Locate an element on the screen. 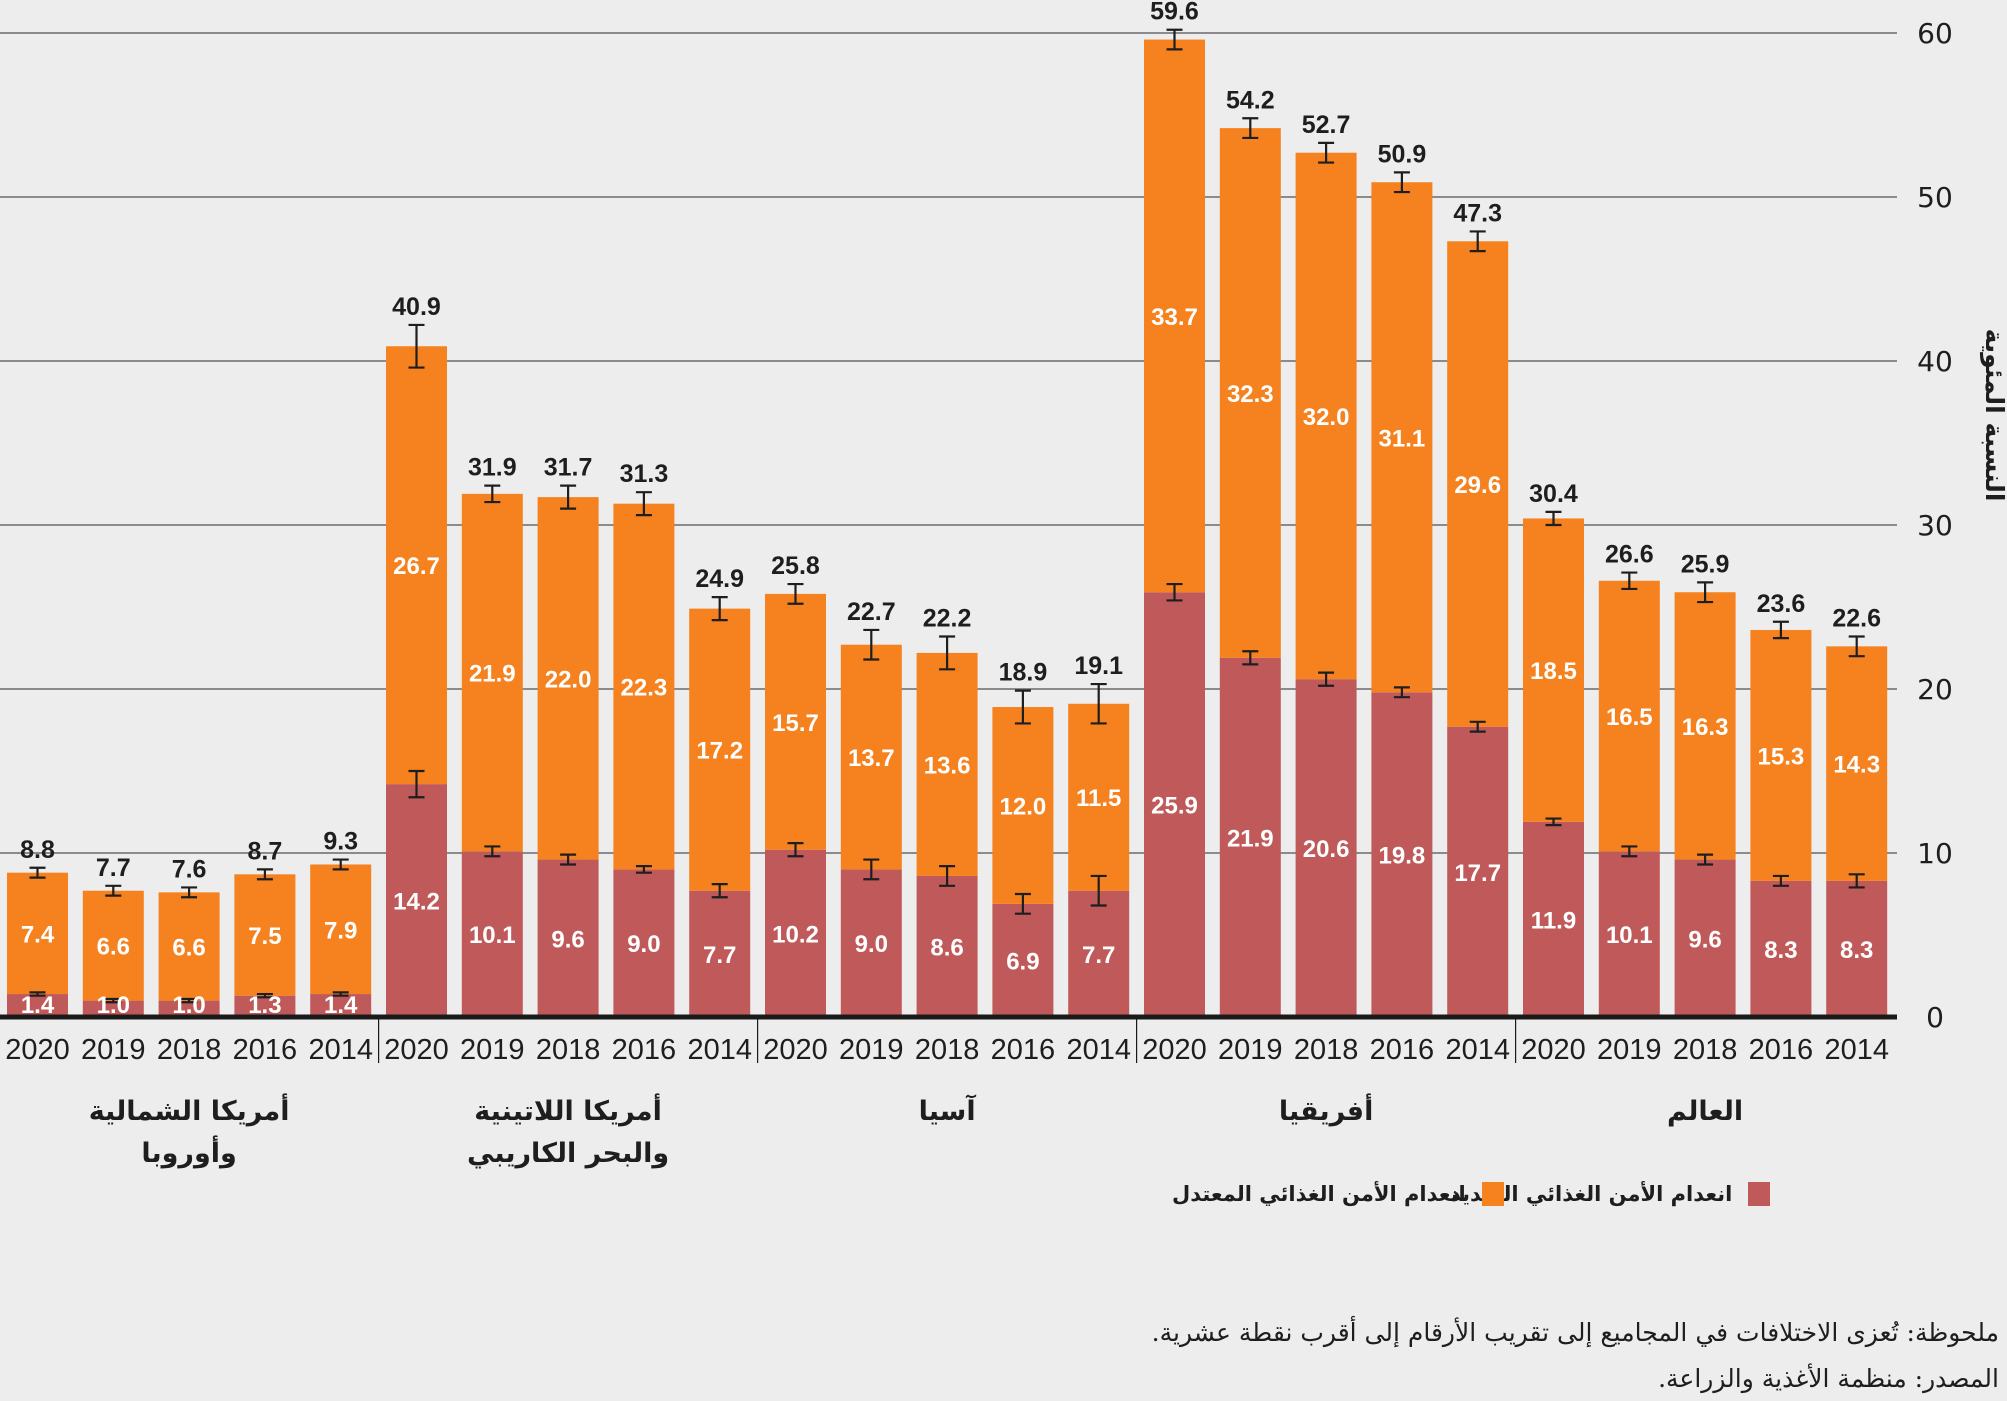 The height and width of the screenshot is (1401, 2007). total-value-label: 47.3 is located at coordinates (1477, 213).